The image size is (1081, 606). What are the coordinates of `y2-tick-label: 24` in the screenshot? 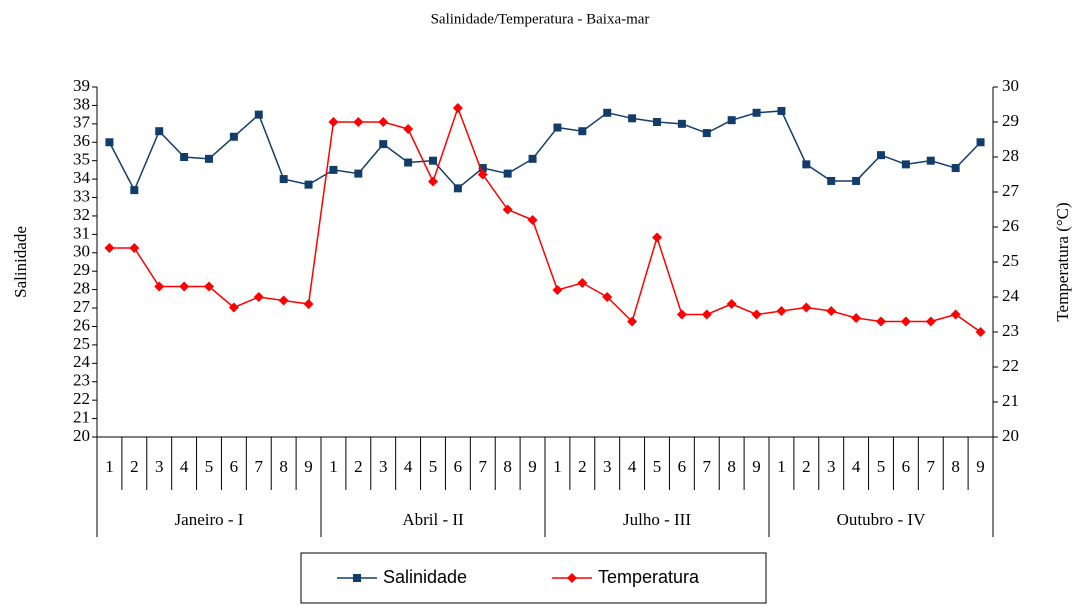 It's located at (1011, 295).